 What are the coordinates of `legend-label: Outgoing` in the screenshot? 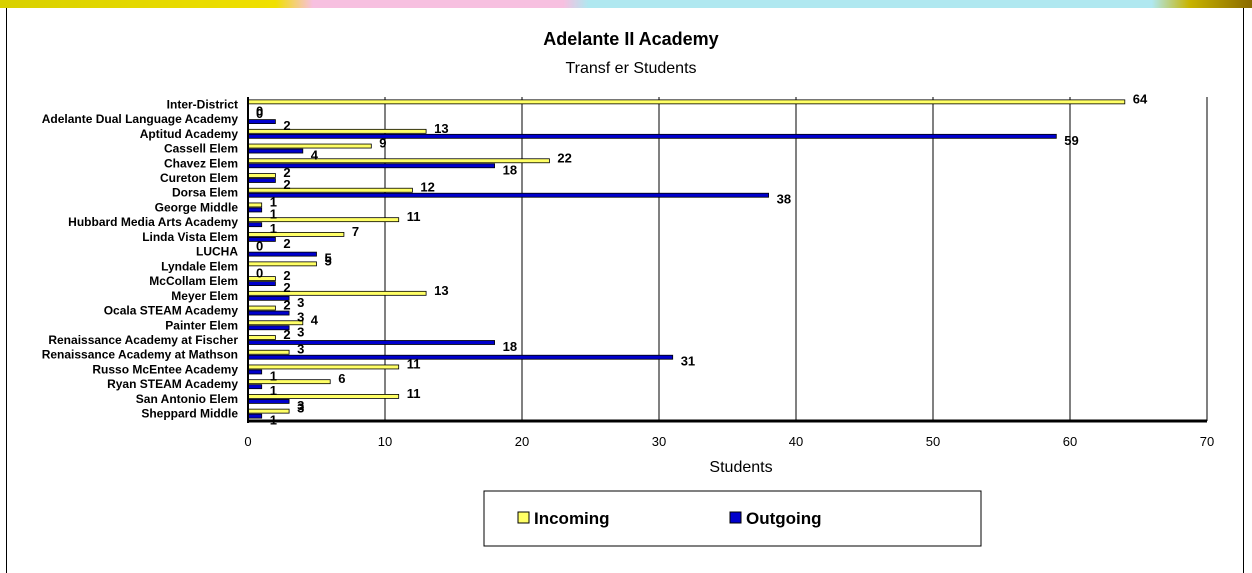 It's located at (784, 518).